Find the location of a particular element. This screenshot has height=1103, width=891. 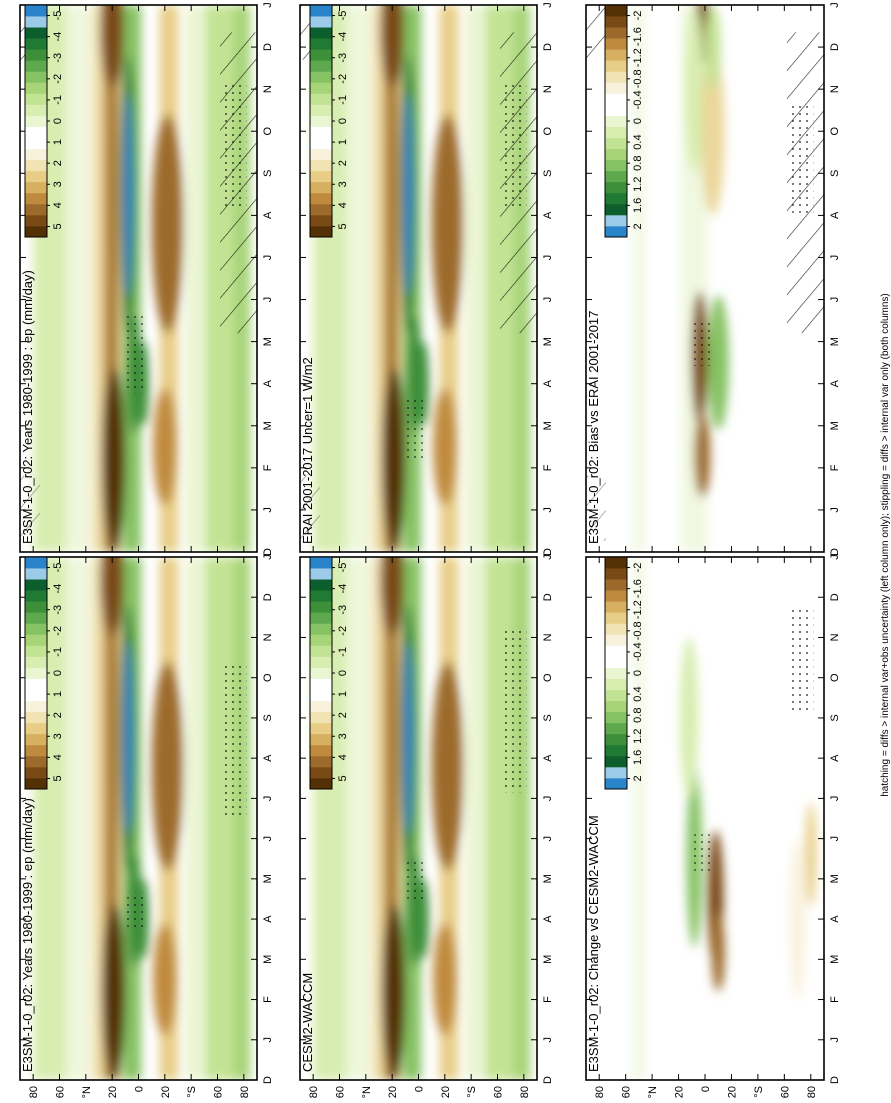

colorbar-label: 1 is located at coordinates (343, 694).